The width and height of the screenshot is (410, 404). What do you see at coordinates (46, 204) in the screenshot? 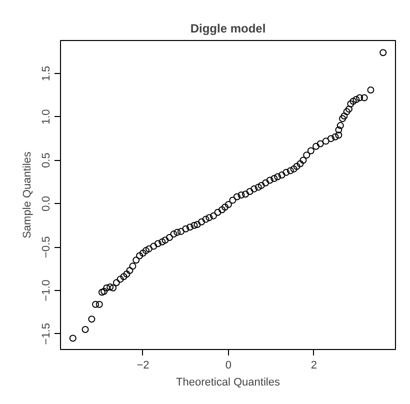
I see `y-tick-label: 0.0` at bounding box center [46, 204].